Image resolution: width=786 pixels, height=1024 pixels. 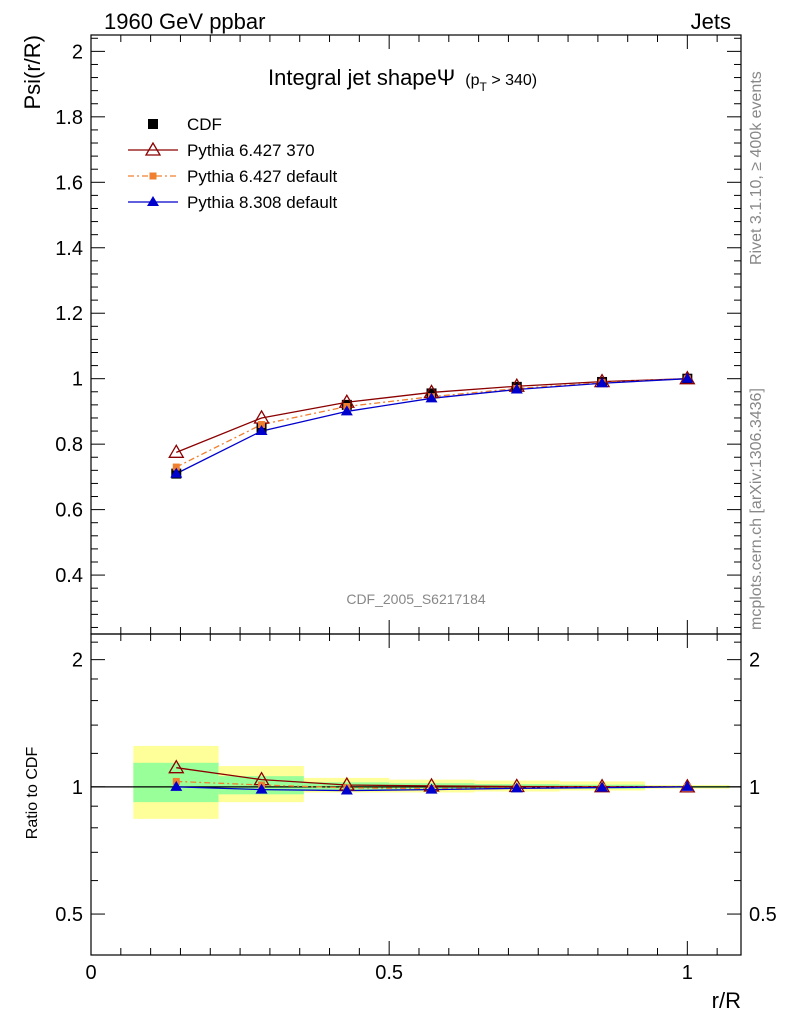 What do you see at coordinates (32, 72) in the screenshot?
I see `y-axis-label: Psi(r/R)` at bounding box center [32, 72].